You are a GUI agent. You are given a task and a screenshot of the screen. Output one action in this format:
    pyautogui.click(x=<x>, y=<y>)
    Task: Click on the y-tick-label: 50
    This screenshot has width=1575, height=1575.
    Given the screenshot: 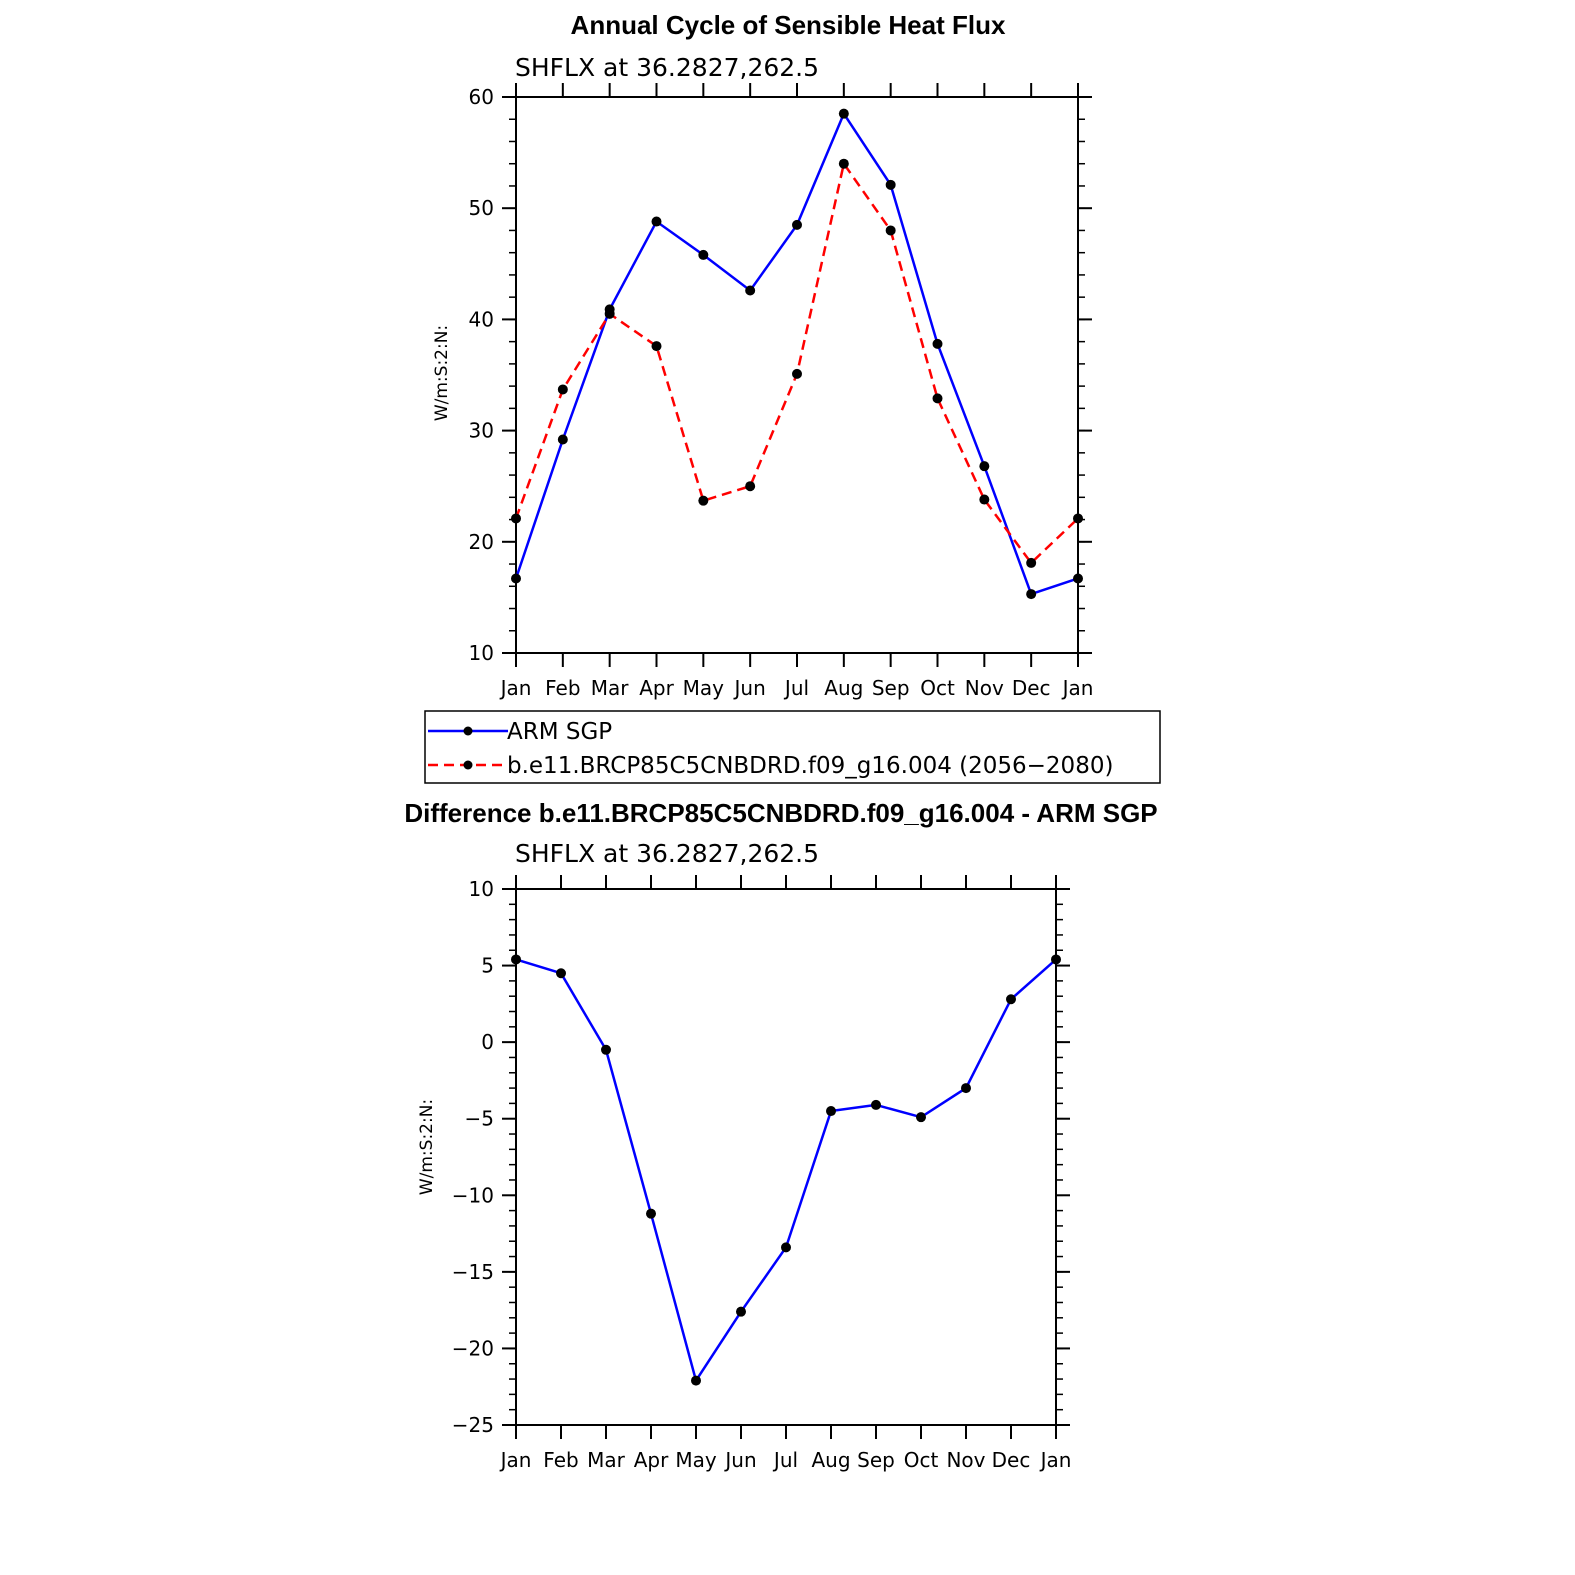 What is the action you would take?
    pyautogui.click(x=481, y=208)
    